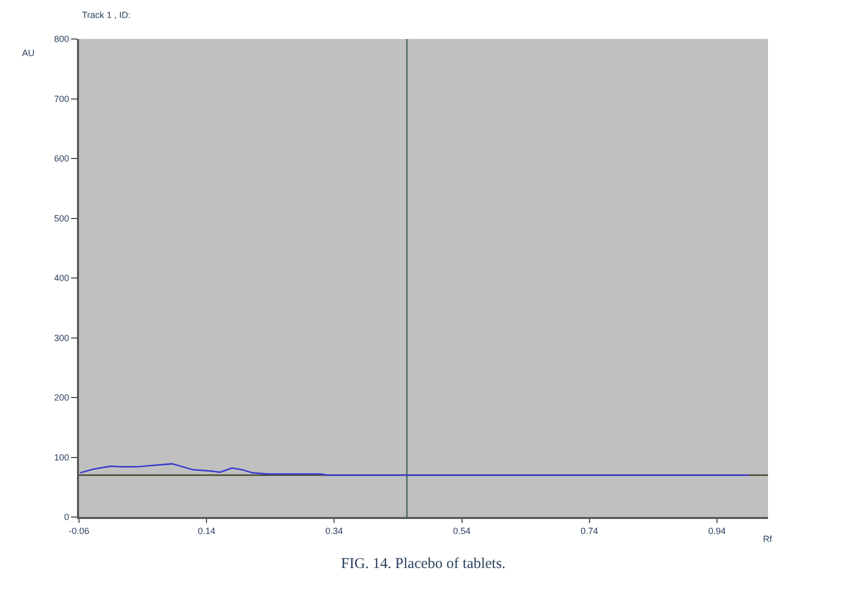 The height and width of the screenshot is (608, 851). I want to click on y-tick-label: 700, so click(62, 99).